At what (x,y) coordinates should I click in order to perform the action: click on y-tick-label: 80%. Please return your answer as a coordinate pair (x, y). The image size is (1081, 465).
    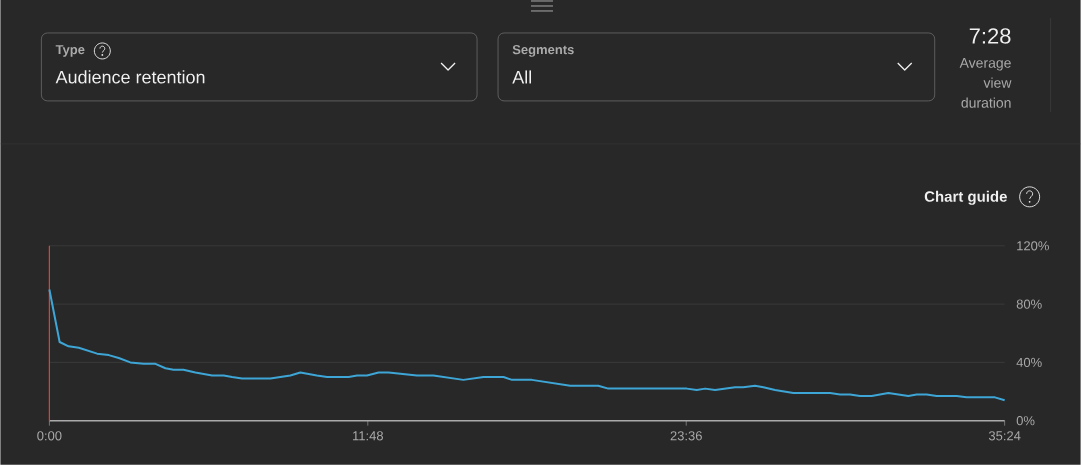
    Looking at the image, I should click on (1029, 304).